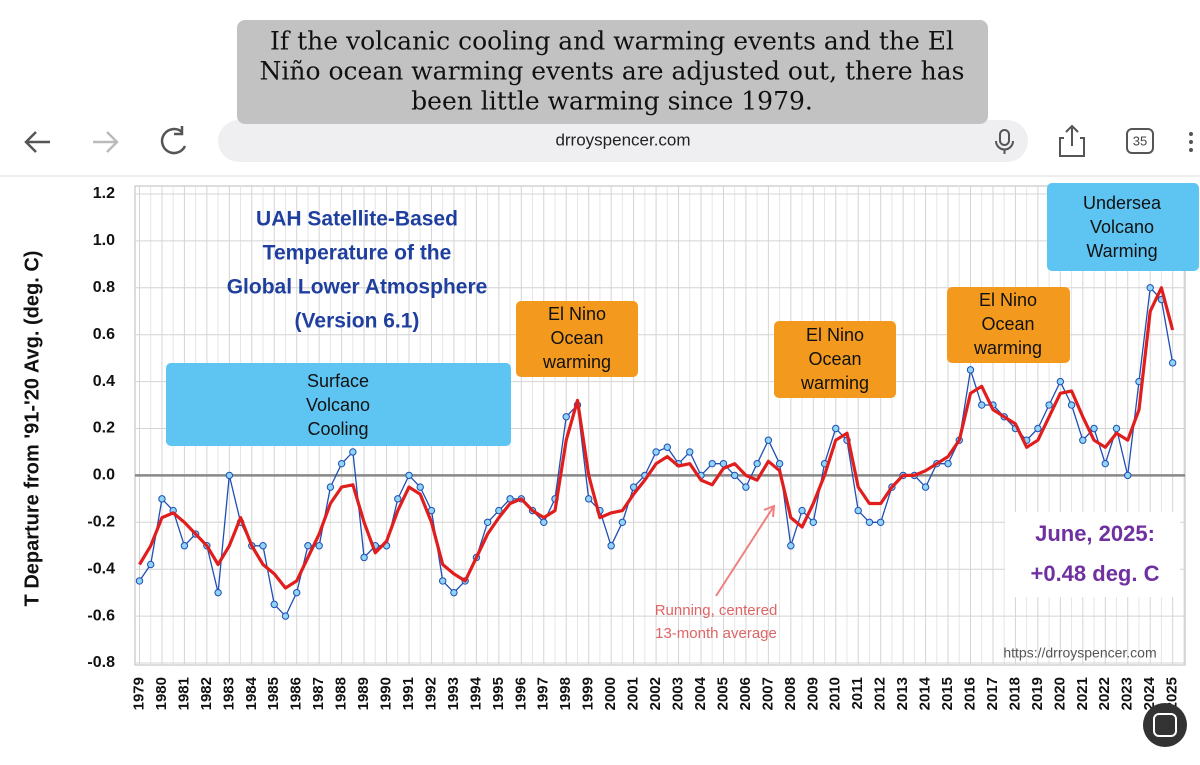 The height and width of the screenshot is (765, 1200). I want to click on x-tick-label: 1986, so click(296, 693).